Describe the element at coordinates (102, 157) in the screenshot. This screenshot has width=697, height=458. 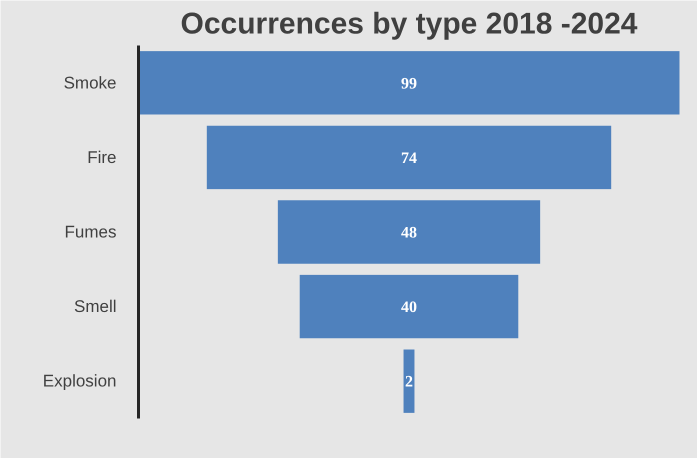
I see `category-label: Fire` at that location.